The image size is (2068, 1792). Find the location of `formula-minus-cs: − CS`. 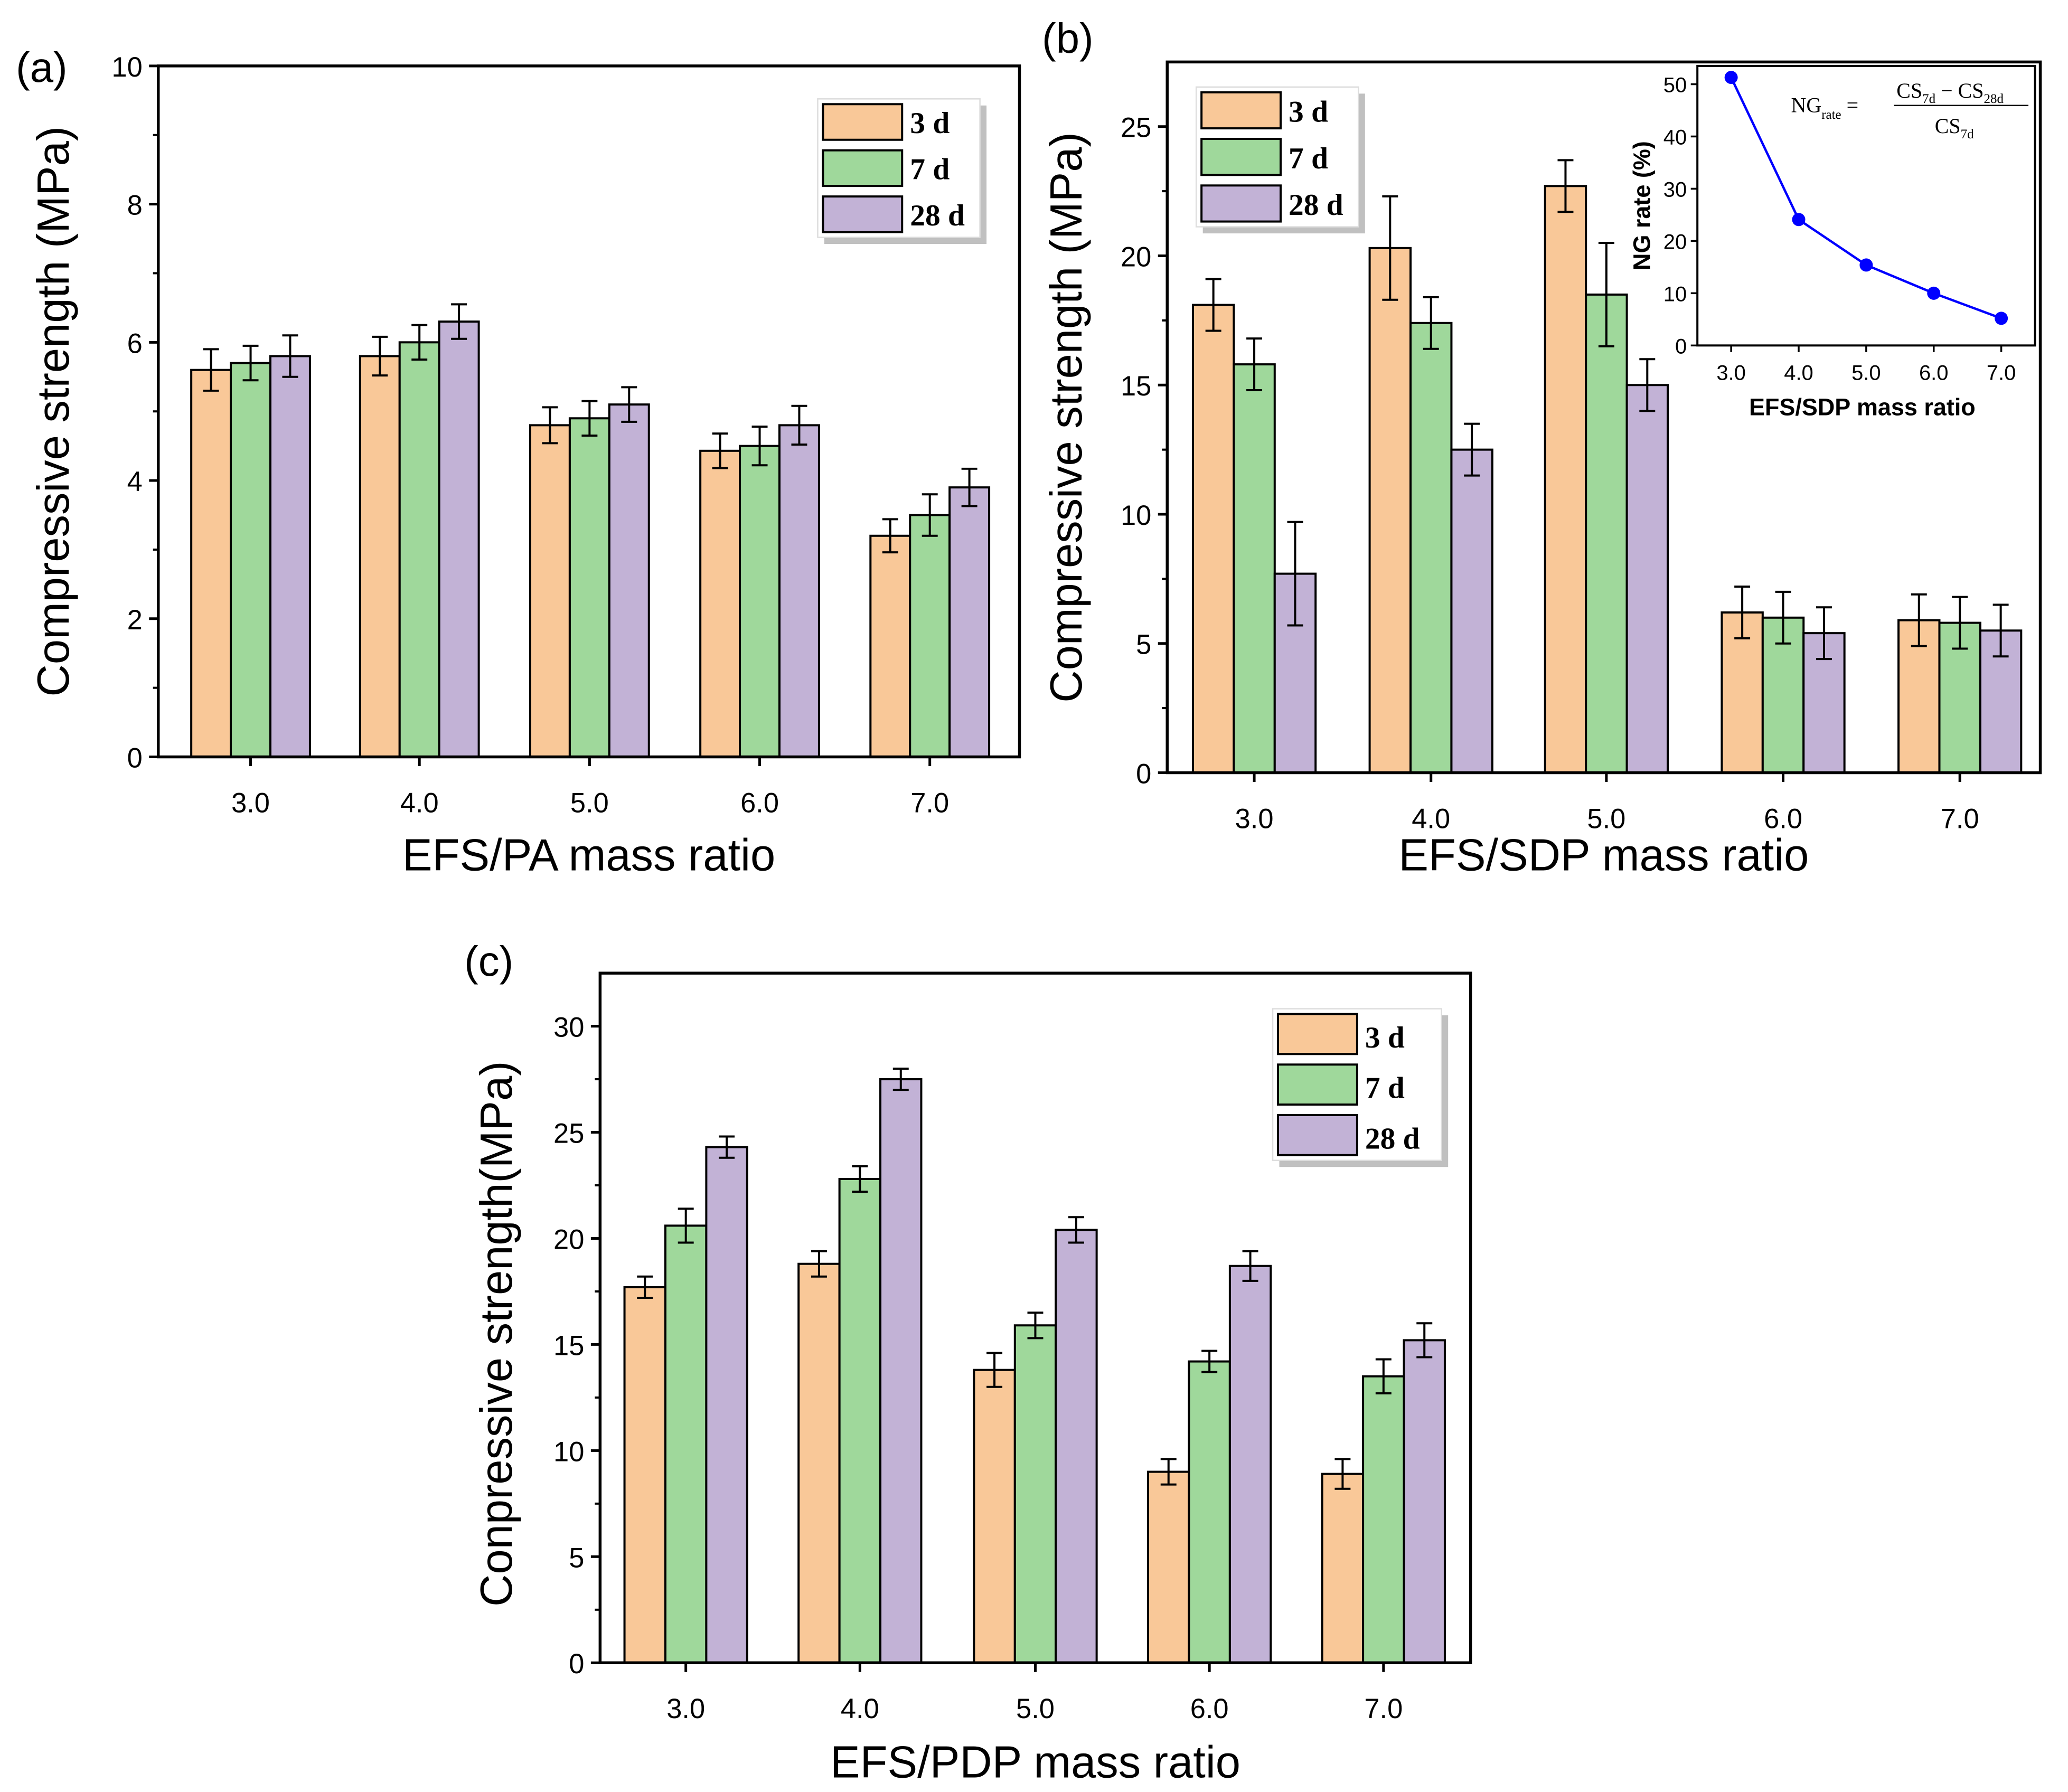

formula-minus-cs: − CS is located at coordinates (1959, 90).